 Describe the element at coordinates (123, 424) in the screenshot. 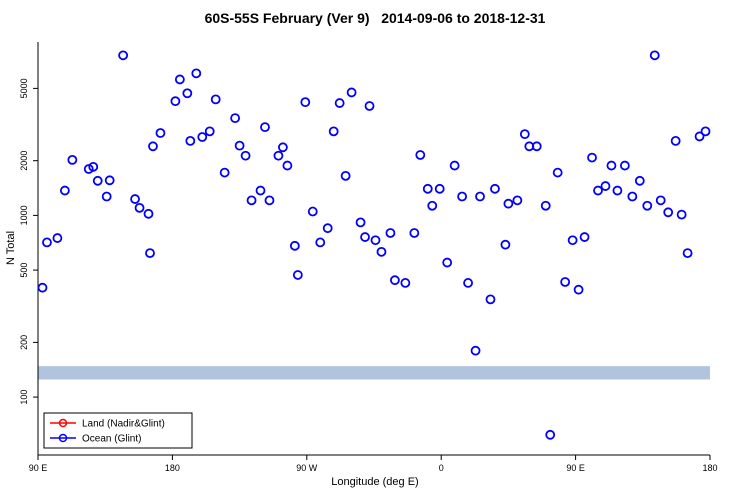

I see `legend-entry-label: Land (Nadir&Glint)` at that location.